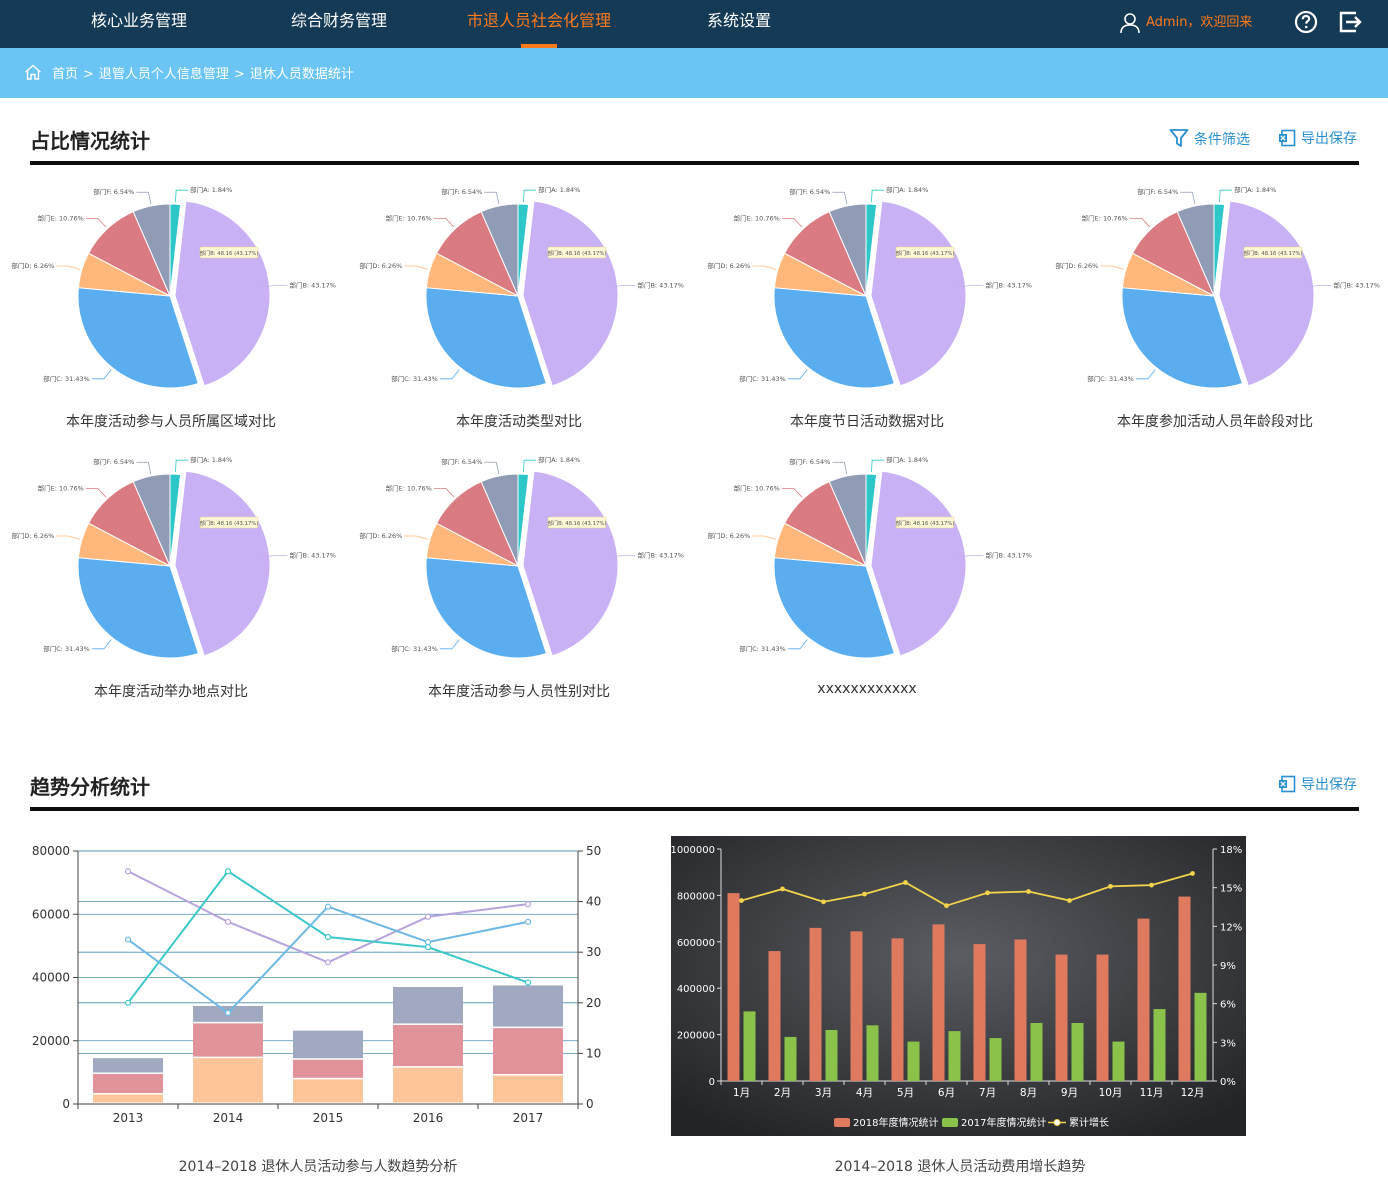 The image size is (1388, 1193). Describe the element at coordinates (139, 20) in the screenshot. I see `nav-item-core-business: 核心业务管理` at that location.